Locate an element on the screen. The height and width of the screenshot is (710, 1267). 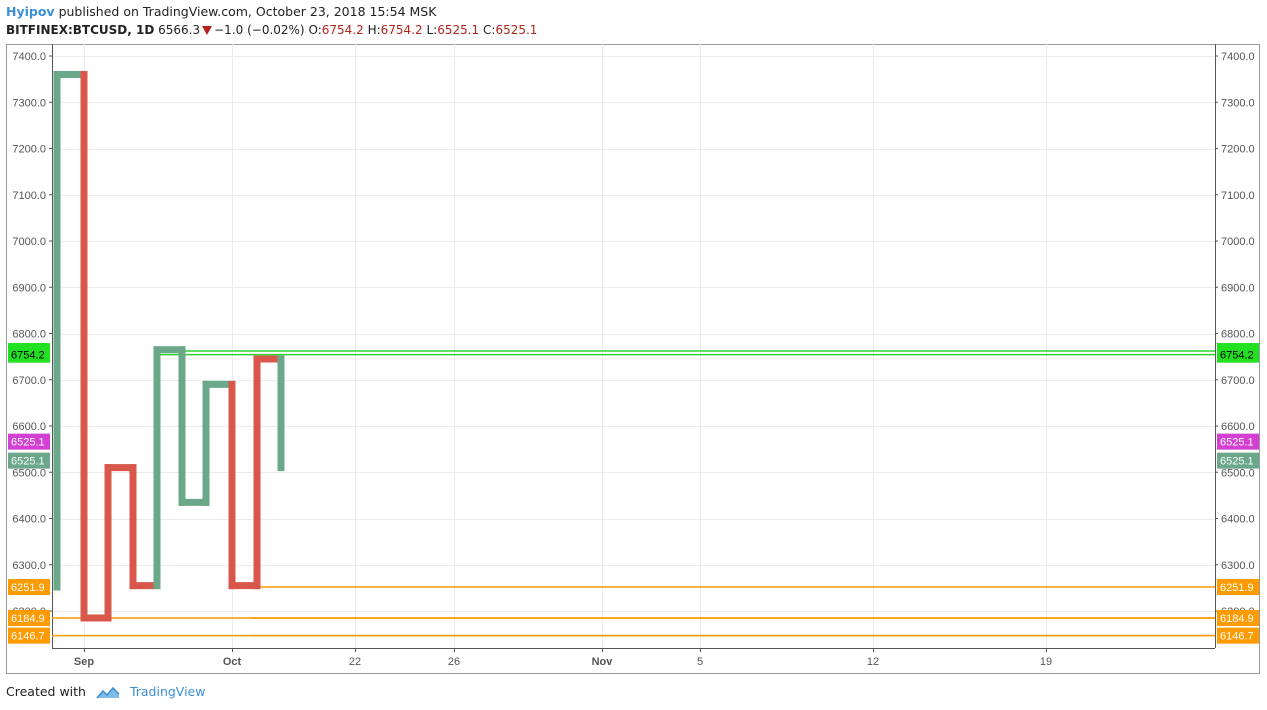
x-tick-label: Oct is located at coordinates (232, 662).